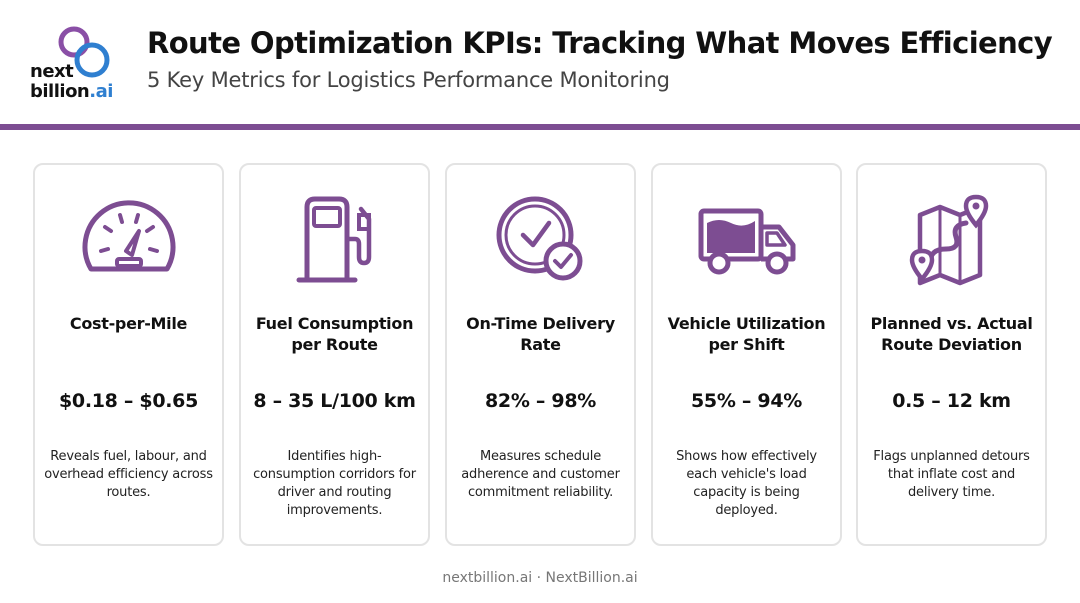 Image resolution: width=1080 pixels, height=603 pixels. I want to click on route-map-icon, so click(948, 240).